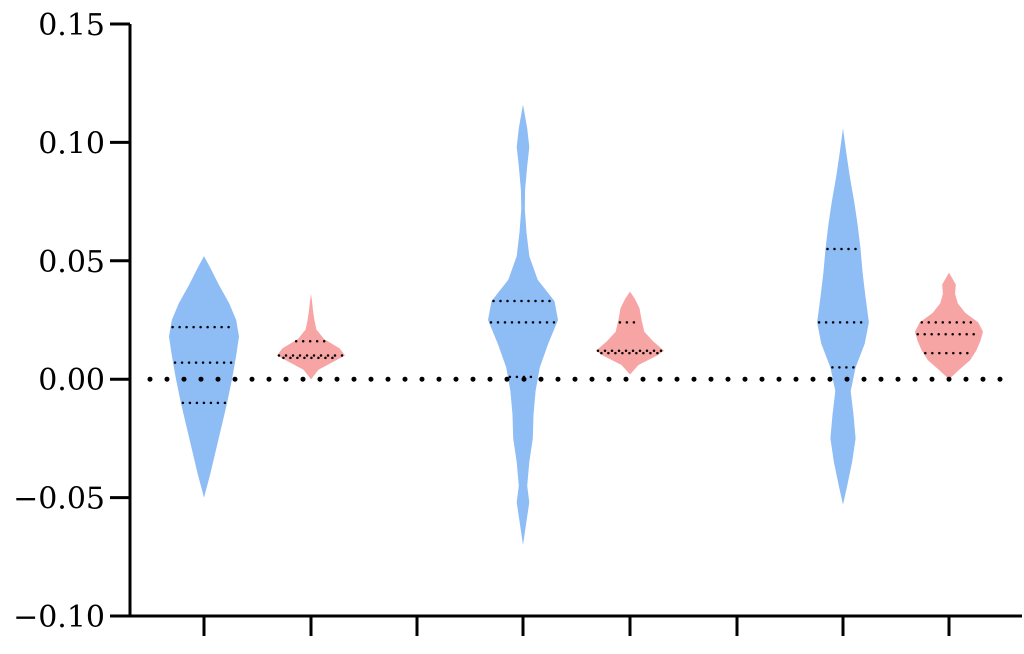 Image resolution: width=1024 pixels, height=654 pixels. What do you see at coordinates (71, 262) in the screenshot?
I see `y-tick-label: 0.05` at bounding box center [71, 262].